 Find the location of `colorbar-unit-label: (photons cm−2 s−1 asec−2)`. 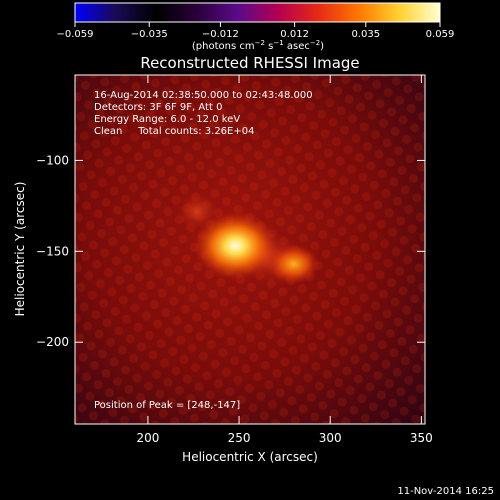

colorbar-unit-label: (photons cm−2 s−1 asec−2) is located at coordinates (258, 45).